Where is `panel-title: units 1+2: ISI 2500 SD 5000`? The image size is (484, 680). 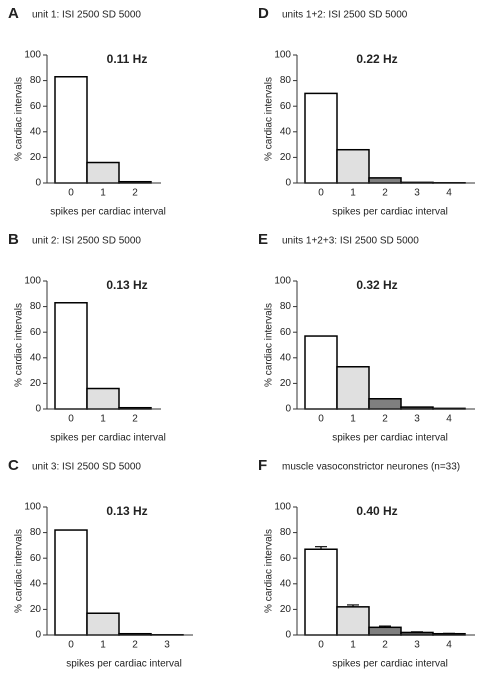
panel-title: units 1+2: ISI 2500 SD 5000 is located at coordinates (345, 15).